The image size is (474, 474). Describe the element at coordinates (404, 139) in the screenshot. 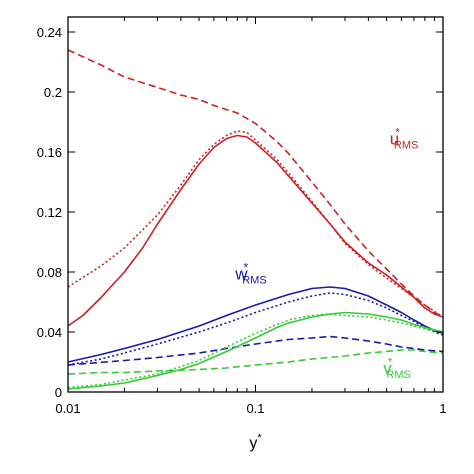

I see `annotation-u-rms: u* RMS` at that location.